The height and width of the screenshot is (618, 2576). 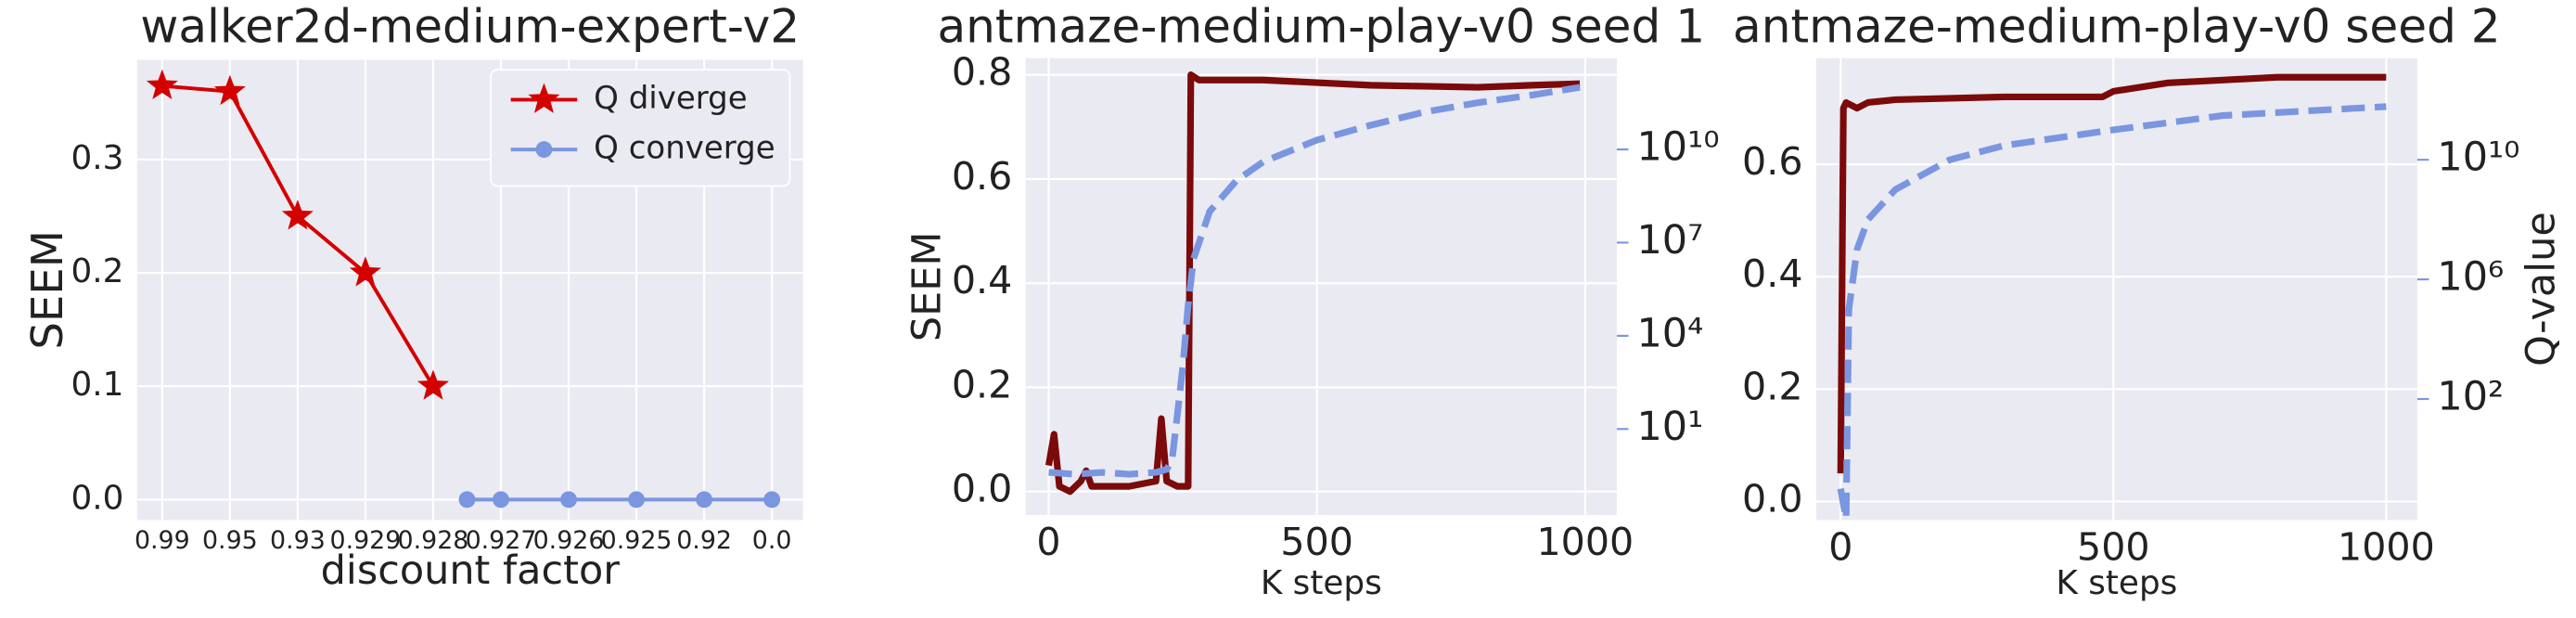 What do you see at coordinates (97, 385) in the screenshot?
I see `y-tick-label: 0.1` at bounding box center [97, 385].